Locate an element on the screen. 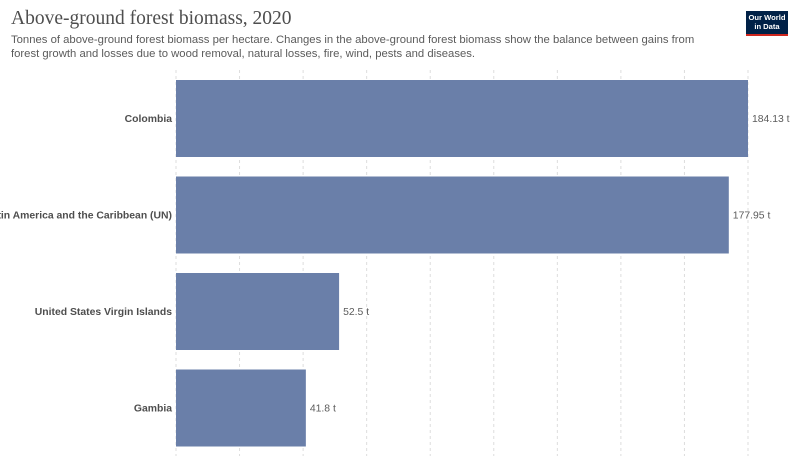  owid-logo: Our World in Data is located at coordinates (767, 23).